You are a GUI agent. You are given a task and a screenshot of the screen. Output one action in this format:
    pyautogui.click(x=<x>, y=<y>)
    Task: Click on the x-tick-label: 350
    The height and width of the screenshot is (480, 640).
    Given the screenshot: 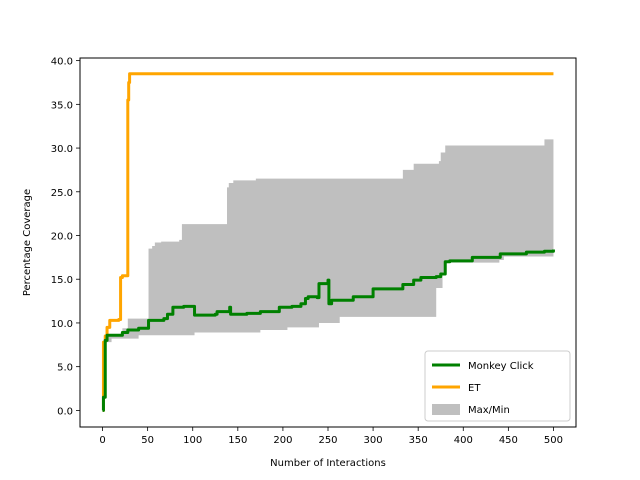 What is the action you would take?
    pyautogui.click(x=418, y=440)
    